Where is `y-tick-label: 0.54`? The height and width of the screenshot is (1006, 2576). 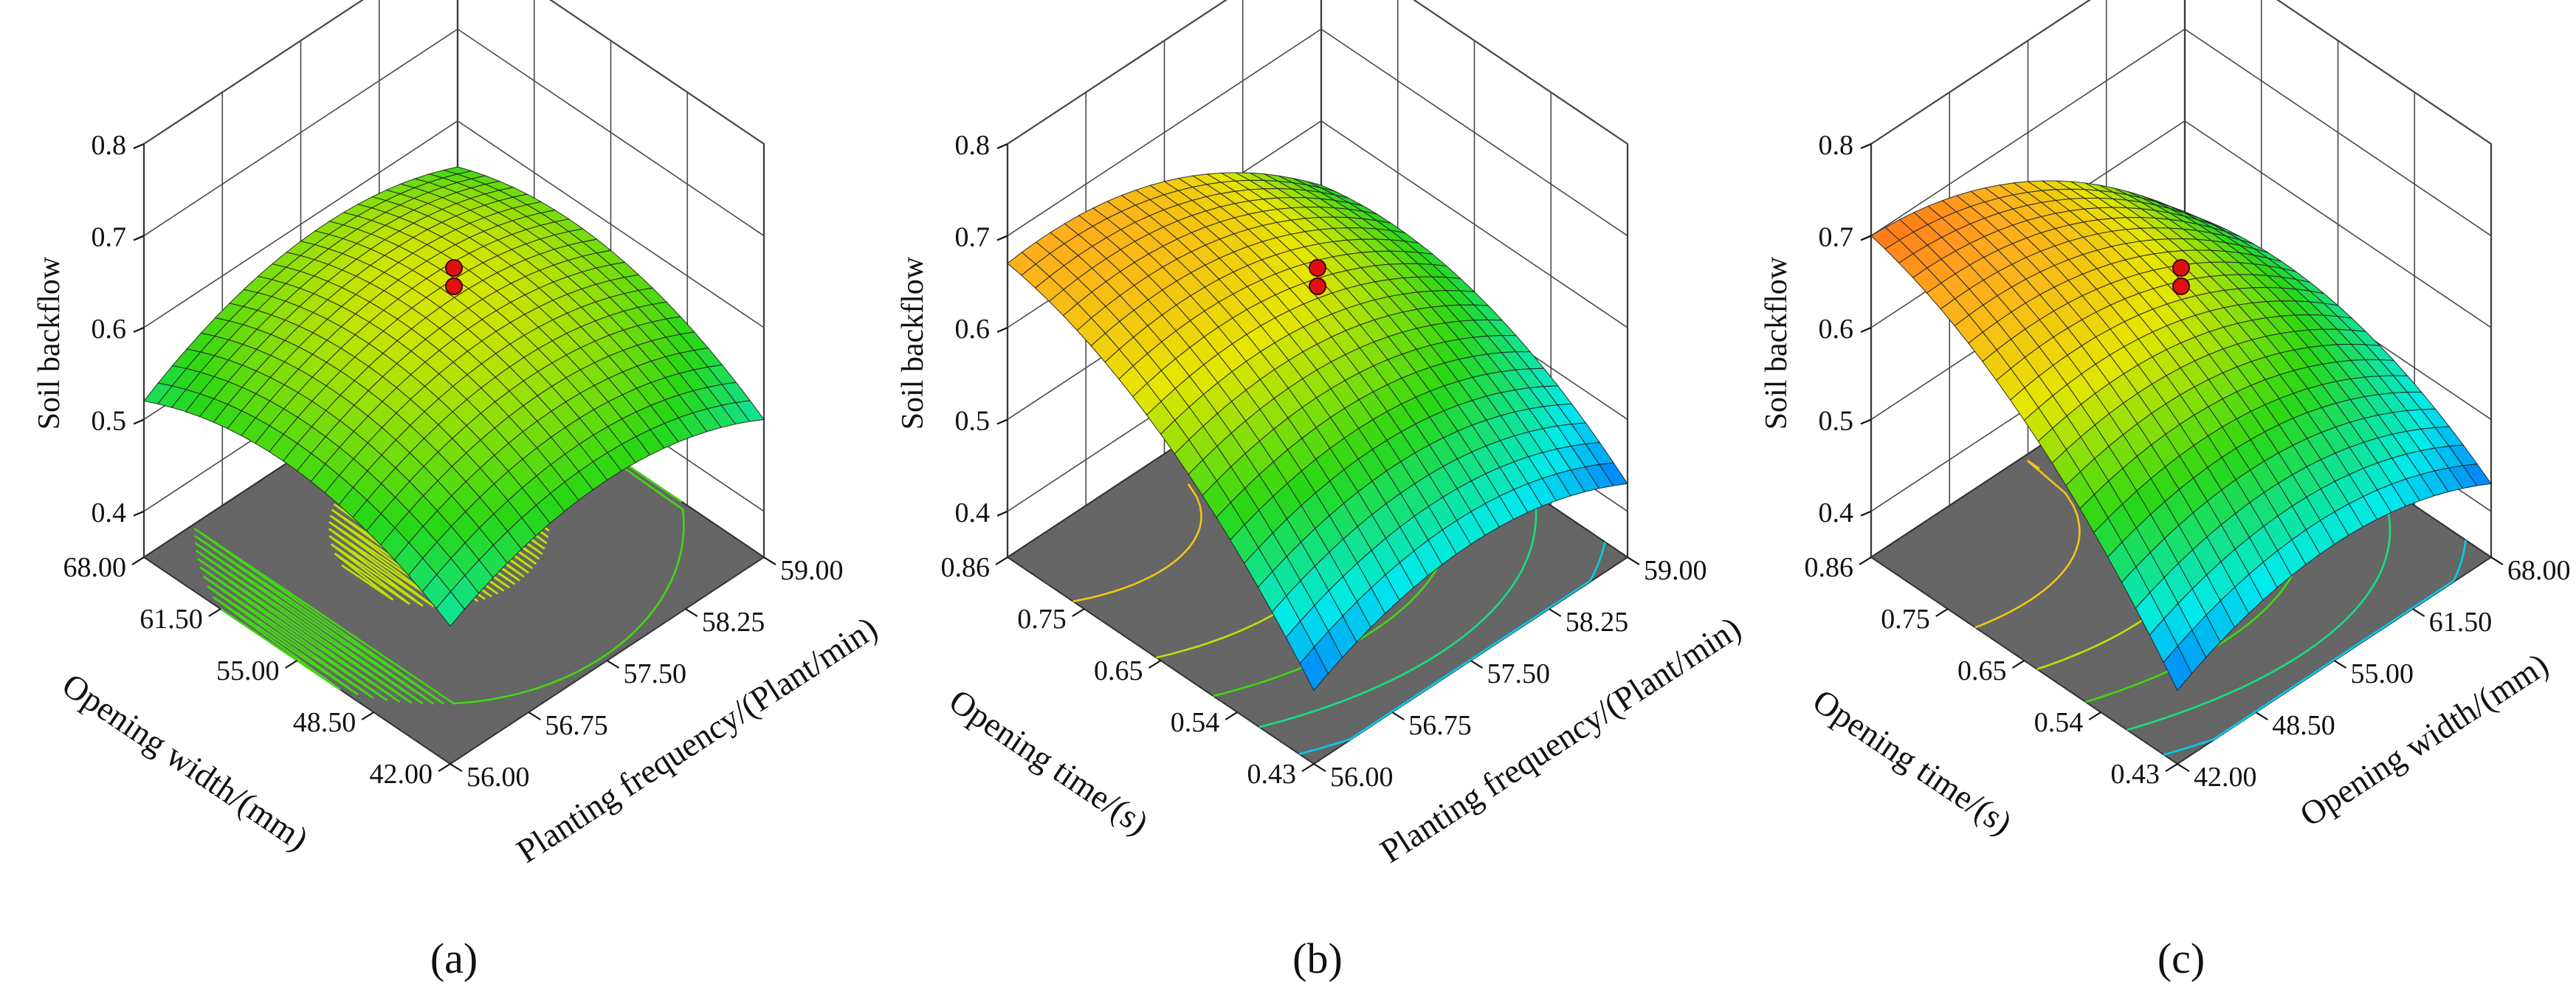
y-tick-label: 0.54 is located at coordinates (2059, 722).